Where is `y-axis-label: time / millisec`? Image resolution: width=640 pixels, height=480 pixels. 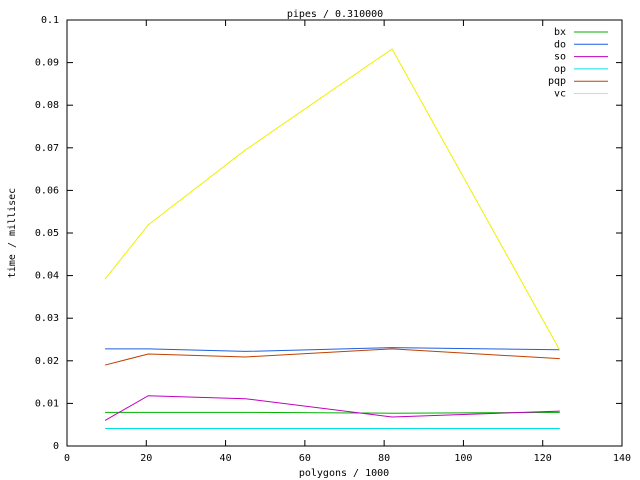
y-axis-label: time / millisec is located at coordinates (12, 233).